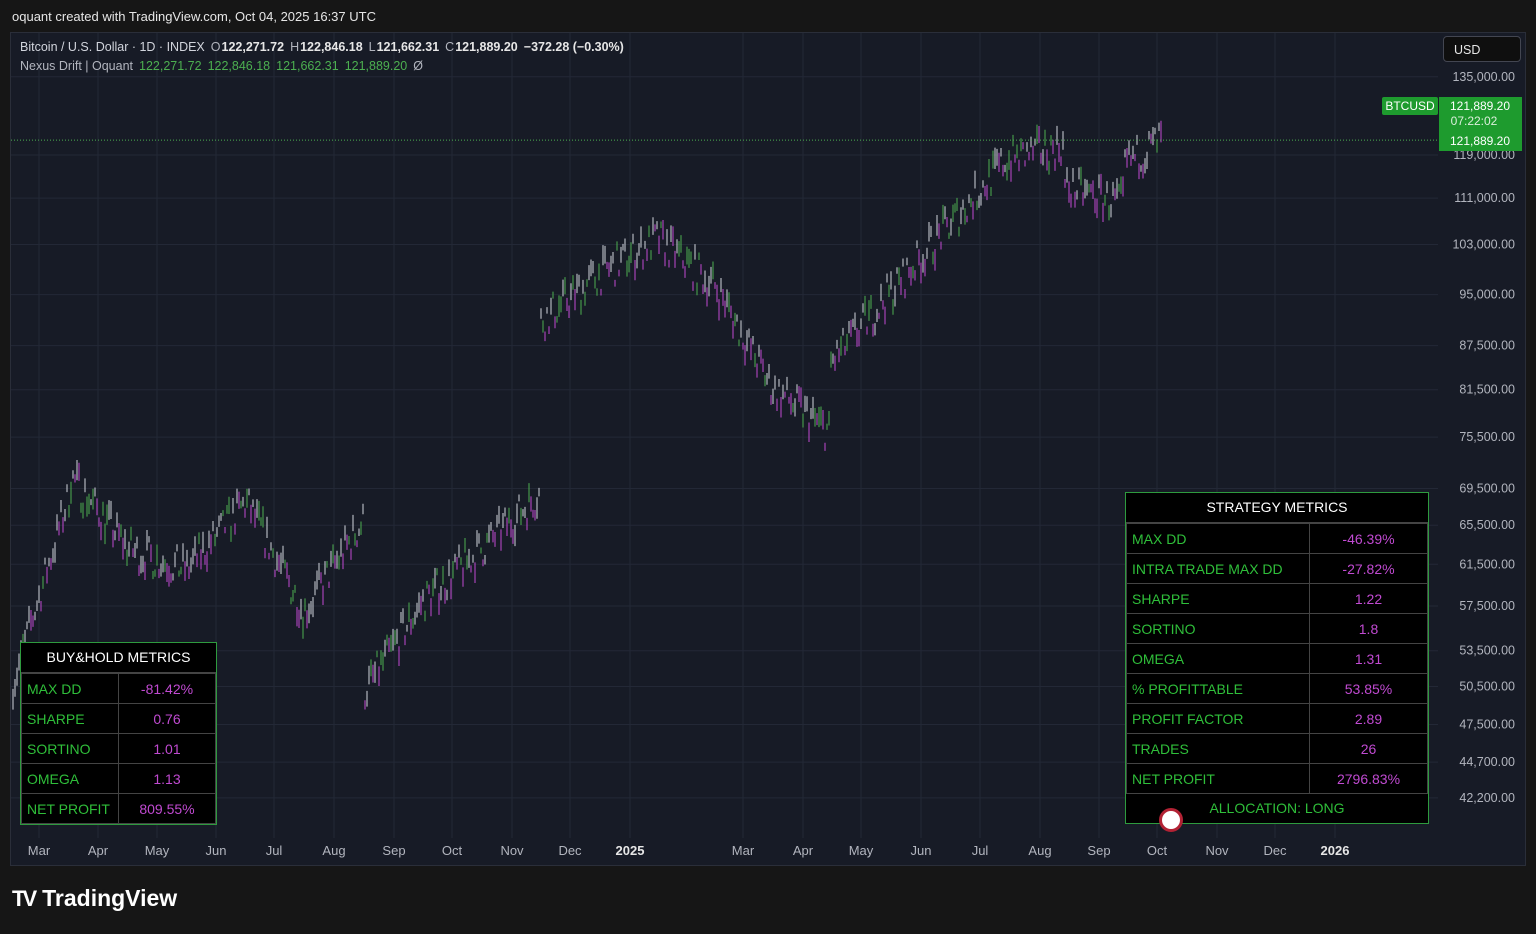  I want to click on metric-value: -81.42%, so click(167, 688).